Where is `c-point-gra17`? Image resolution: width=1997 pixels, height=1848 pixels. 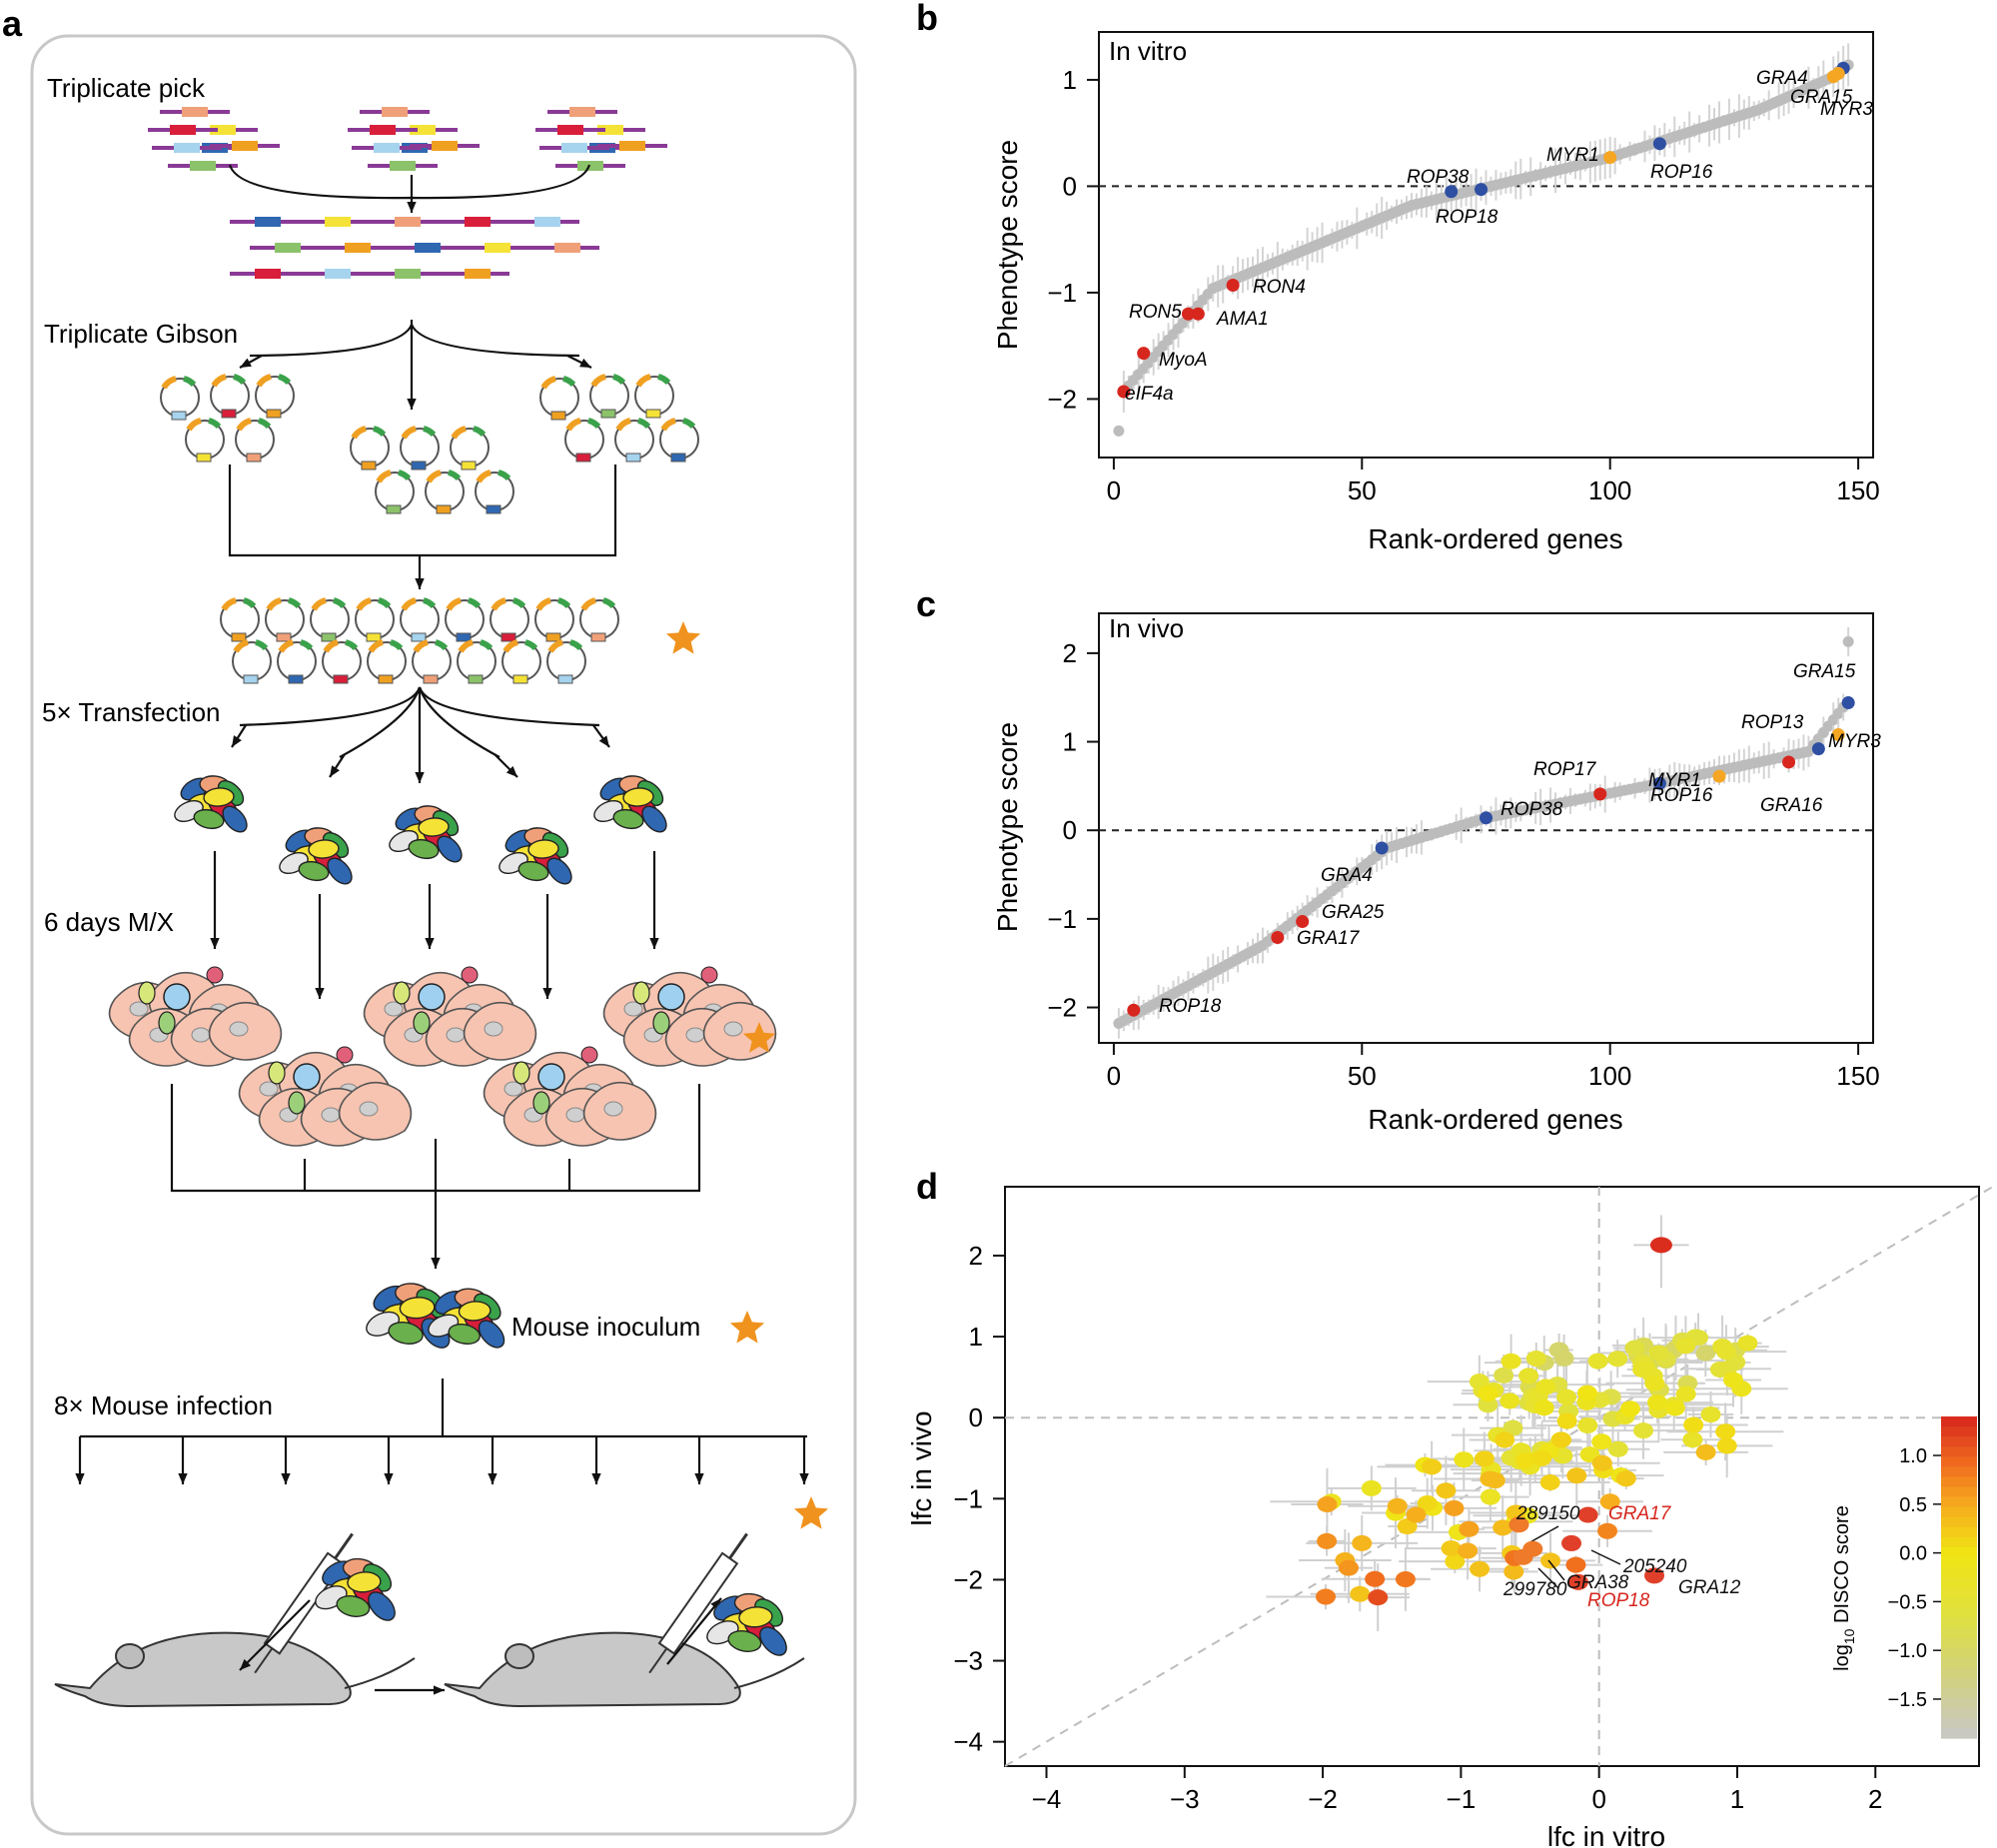 c-point-gra17 is located at coordinates (1278, 937).